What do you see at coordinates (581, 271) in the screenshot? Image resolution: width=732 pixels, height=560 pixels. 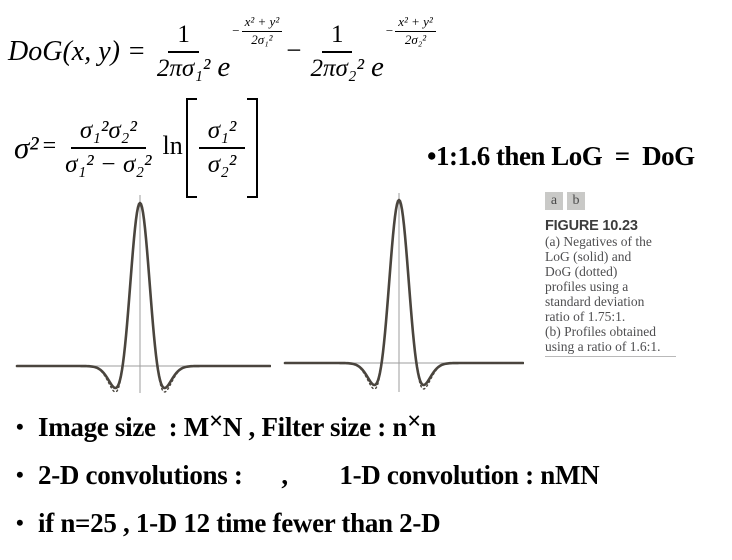 I see `caption-line: DoG (dotted)` at bounding box center [581, 271].